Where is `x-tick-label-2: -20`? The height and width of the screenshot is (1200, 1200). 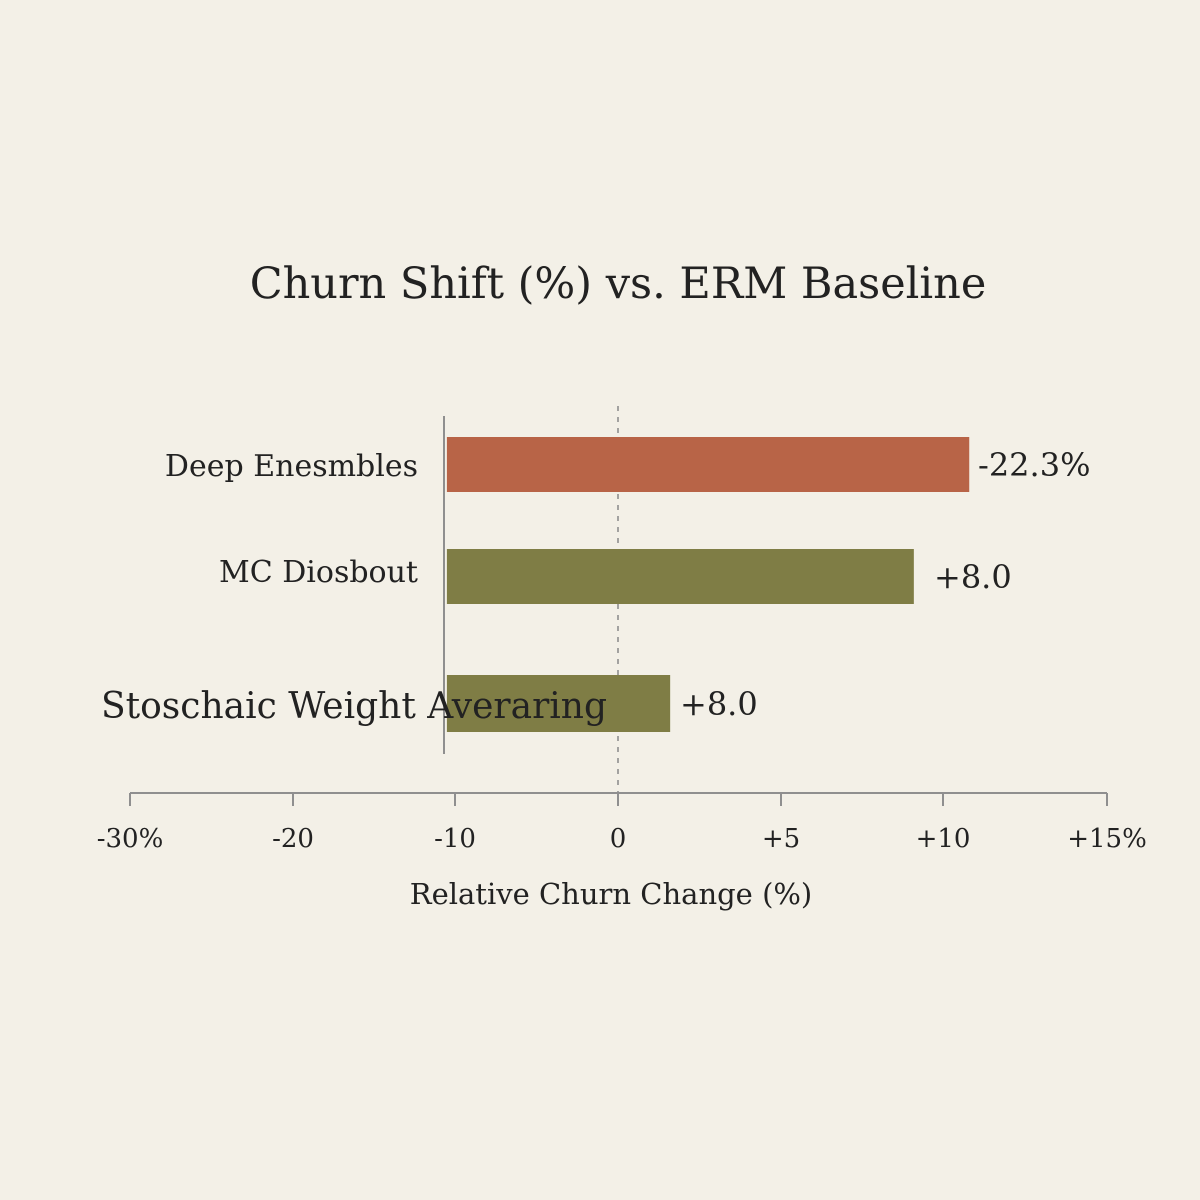 x-tick-label-2: -20 is located at coordinates (293, 839).